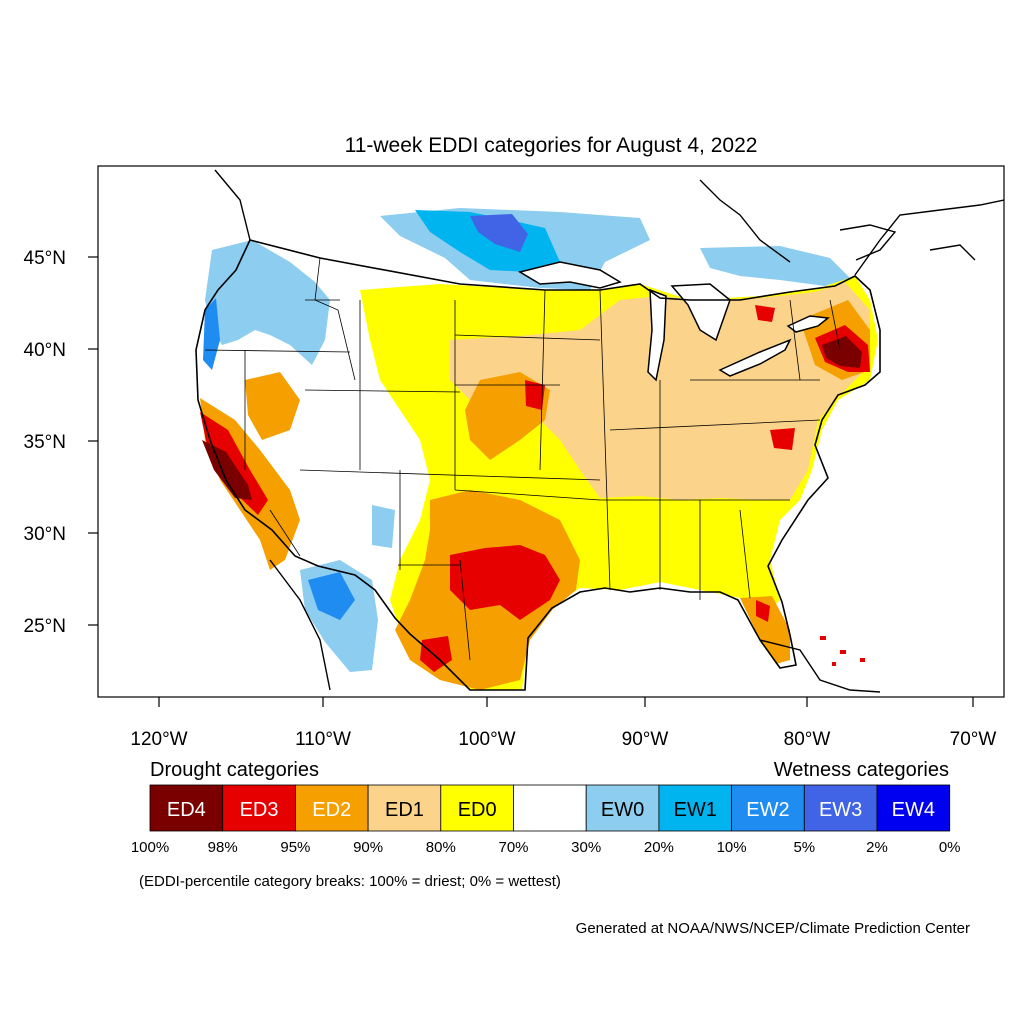  Describe the element at coordinates (45, 626) in the screenshot. I see `lat-tick-label: 25°N` at that location.